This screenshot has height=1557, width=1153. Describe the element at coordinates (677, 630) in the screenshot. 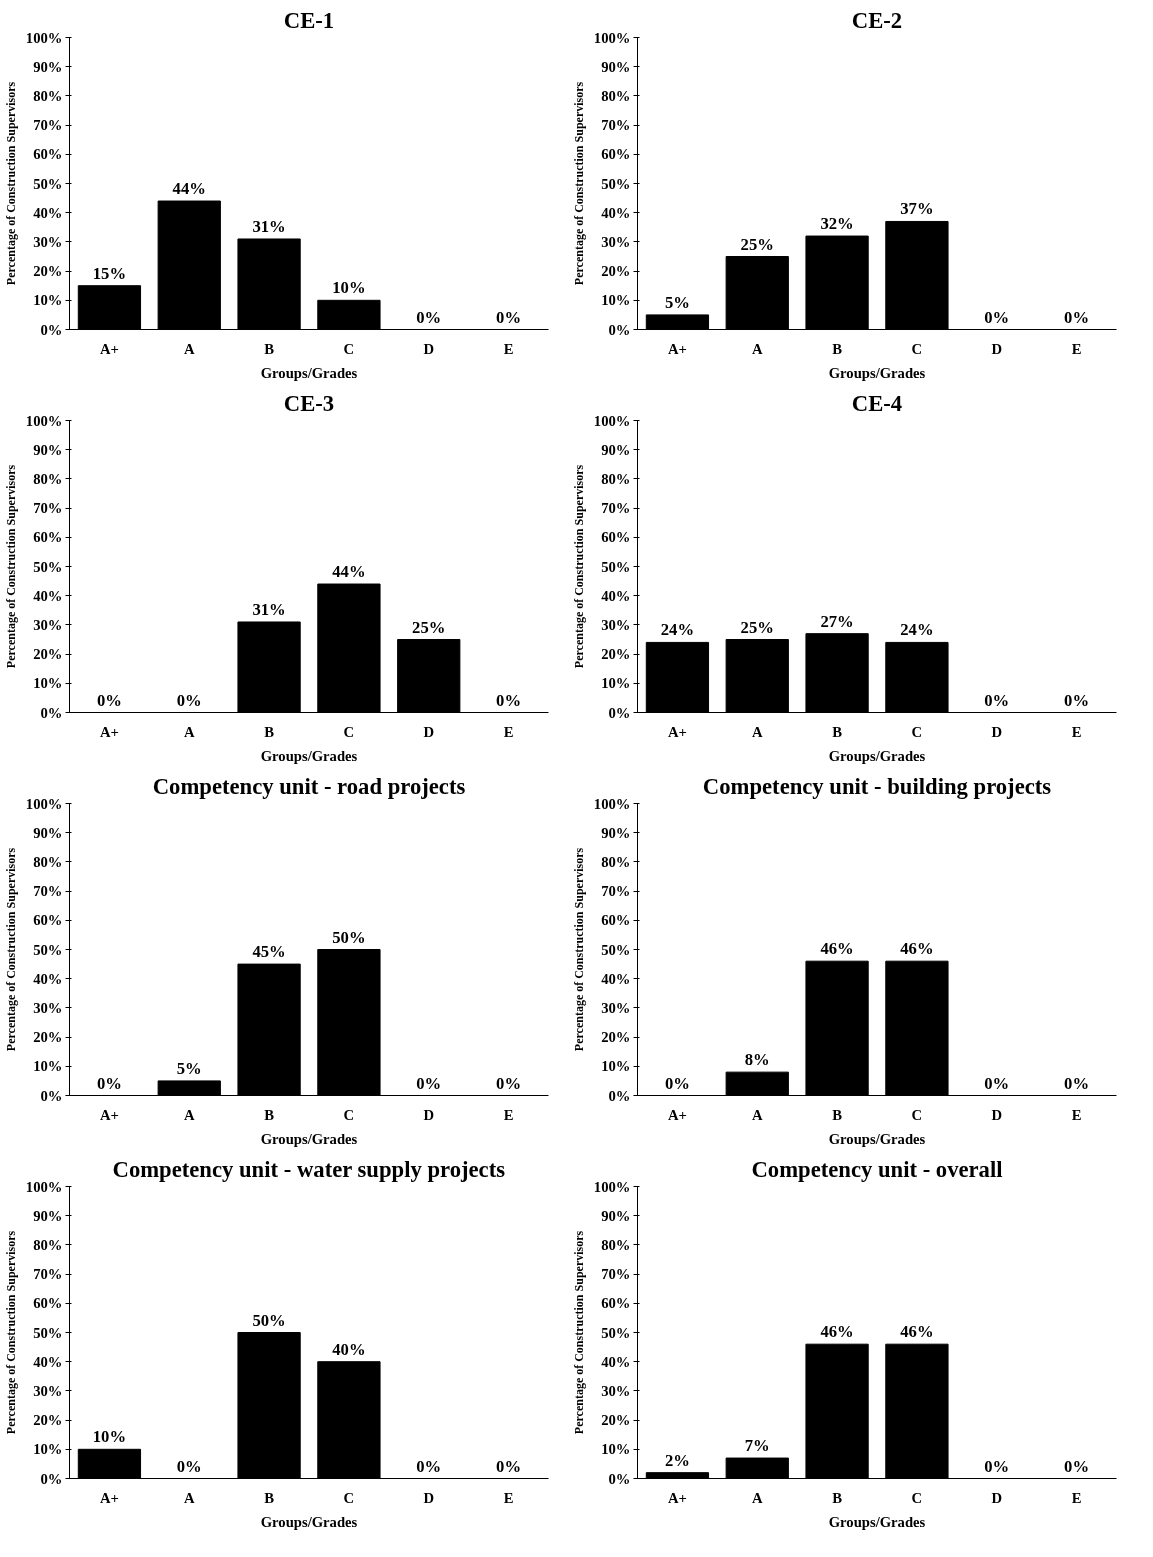

I see `data-label: 24%` at that location.